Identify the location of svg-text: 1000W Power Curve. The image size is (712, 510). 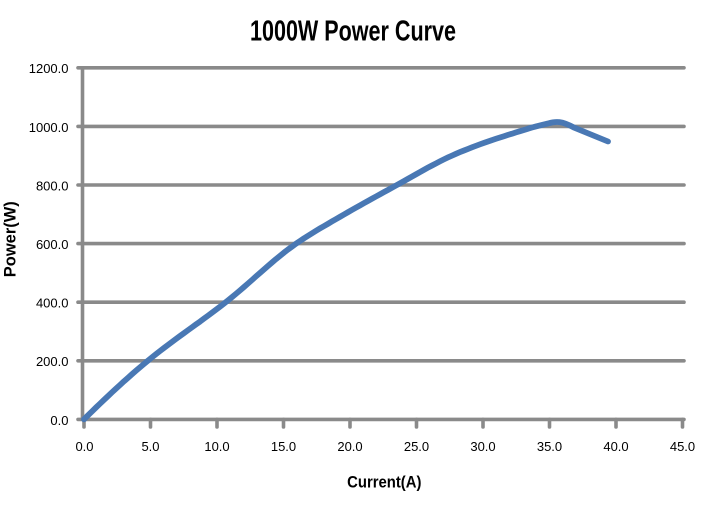
(353, 32).